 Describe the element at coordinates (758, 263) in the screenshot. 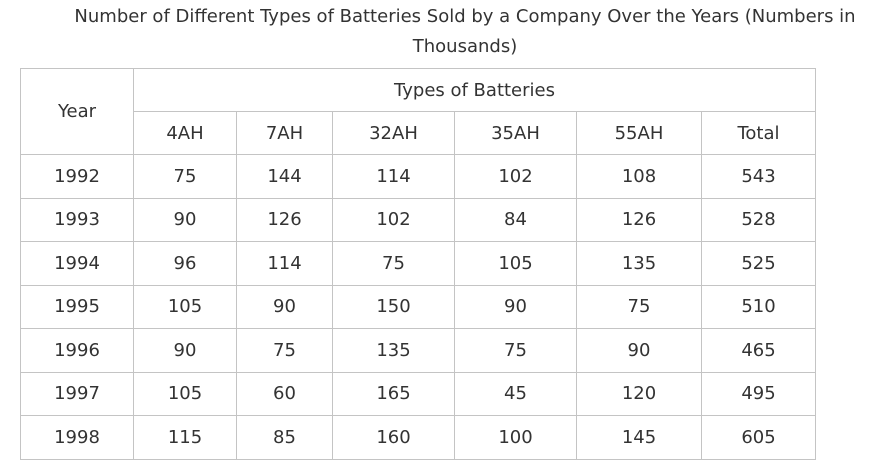

I see `total-cell: 525` at that location.